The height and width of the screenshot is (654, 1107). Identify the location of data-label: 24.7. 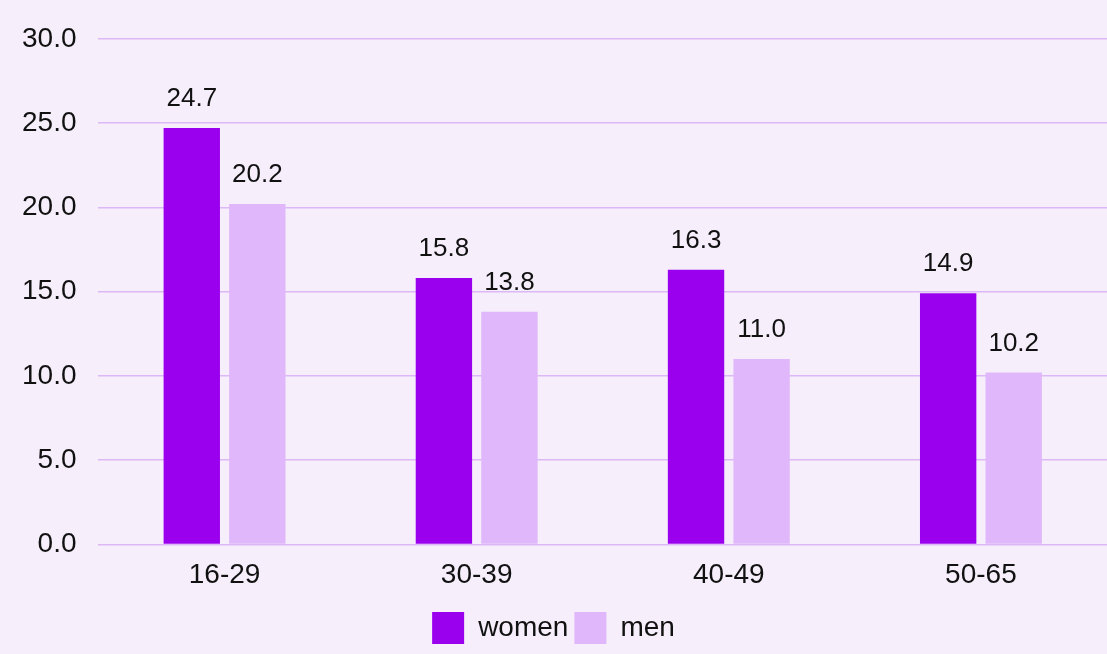
(192, 97).